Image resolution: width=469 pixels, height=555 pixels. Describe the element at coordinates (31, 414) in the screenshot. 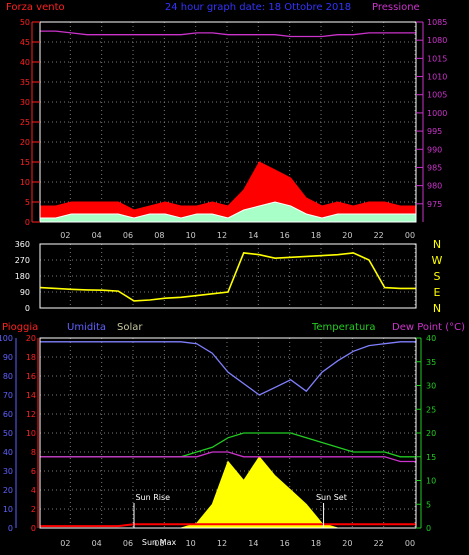

I see `humidity-axis-tick: 12` at that location.